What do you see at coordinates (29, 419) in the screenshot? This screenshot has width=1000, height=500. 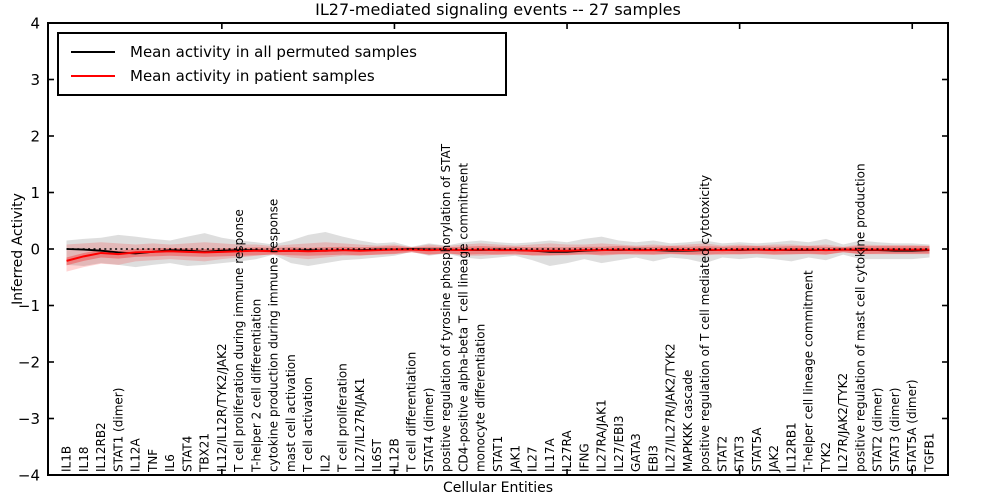 I see `y-tick-label: −3` at bounding box center [29, 419].